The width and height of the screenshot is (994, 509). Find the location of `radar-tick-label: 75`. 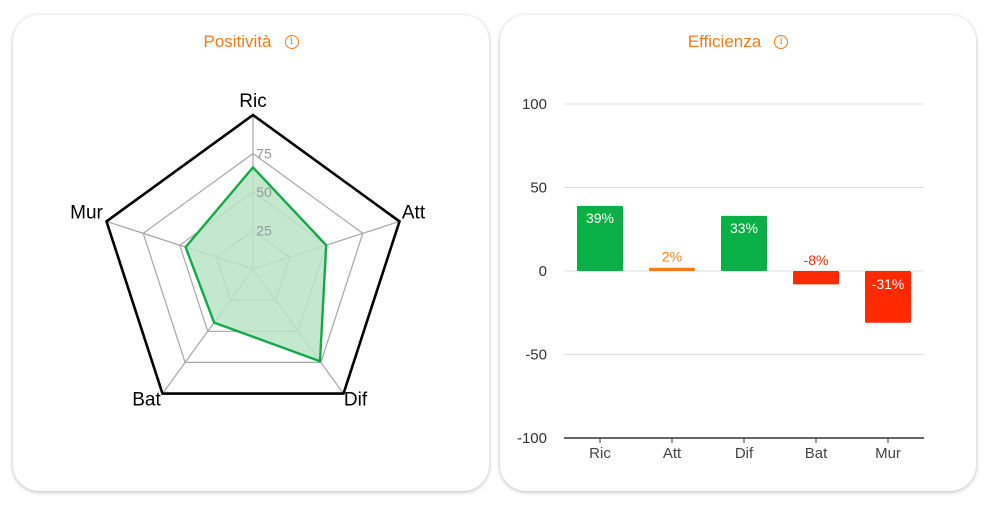

radar-tick-label: 75 is located at coordinates (264, 154).